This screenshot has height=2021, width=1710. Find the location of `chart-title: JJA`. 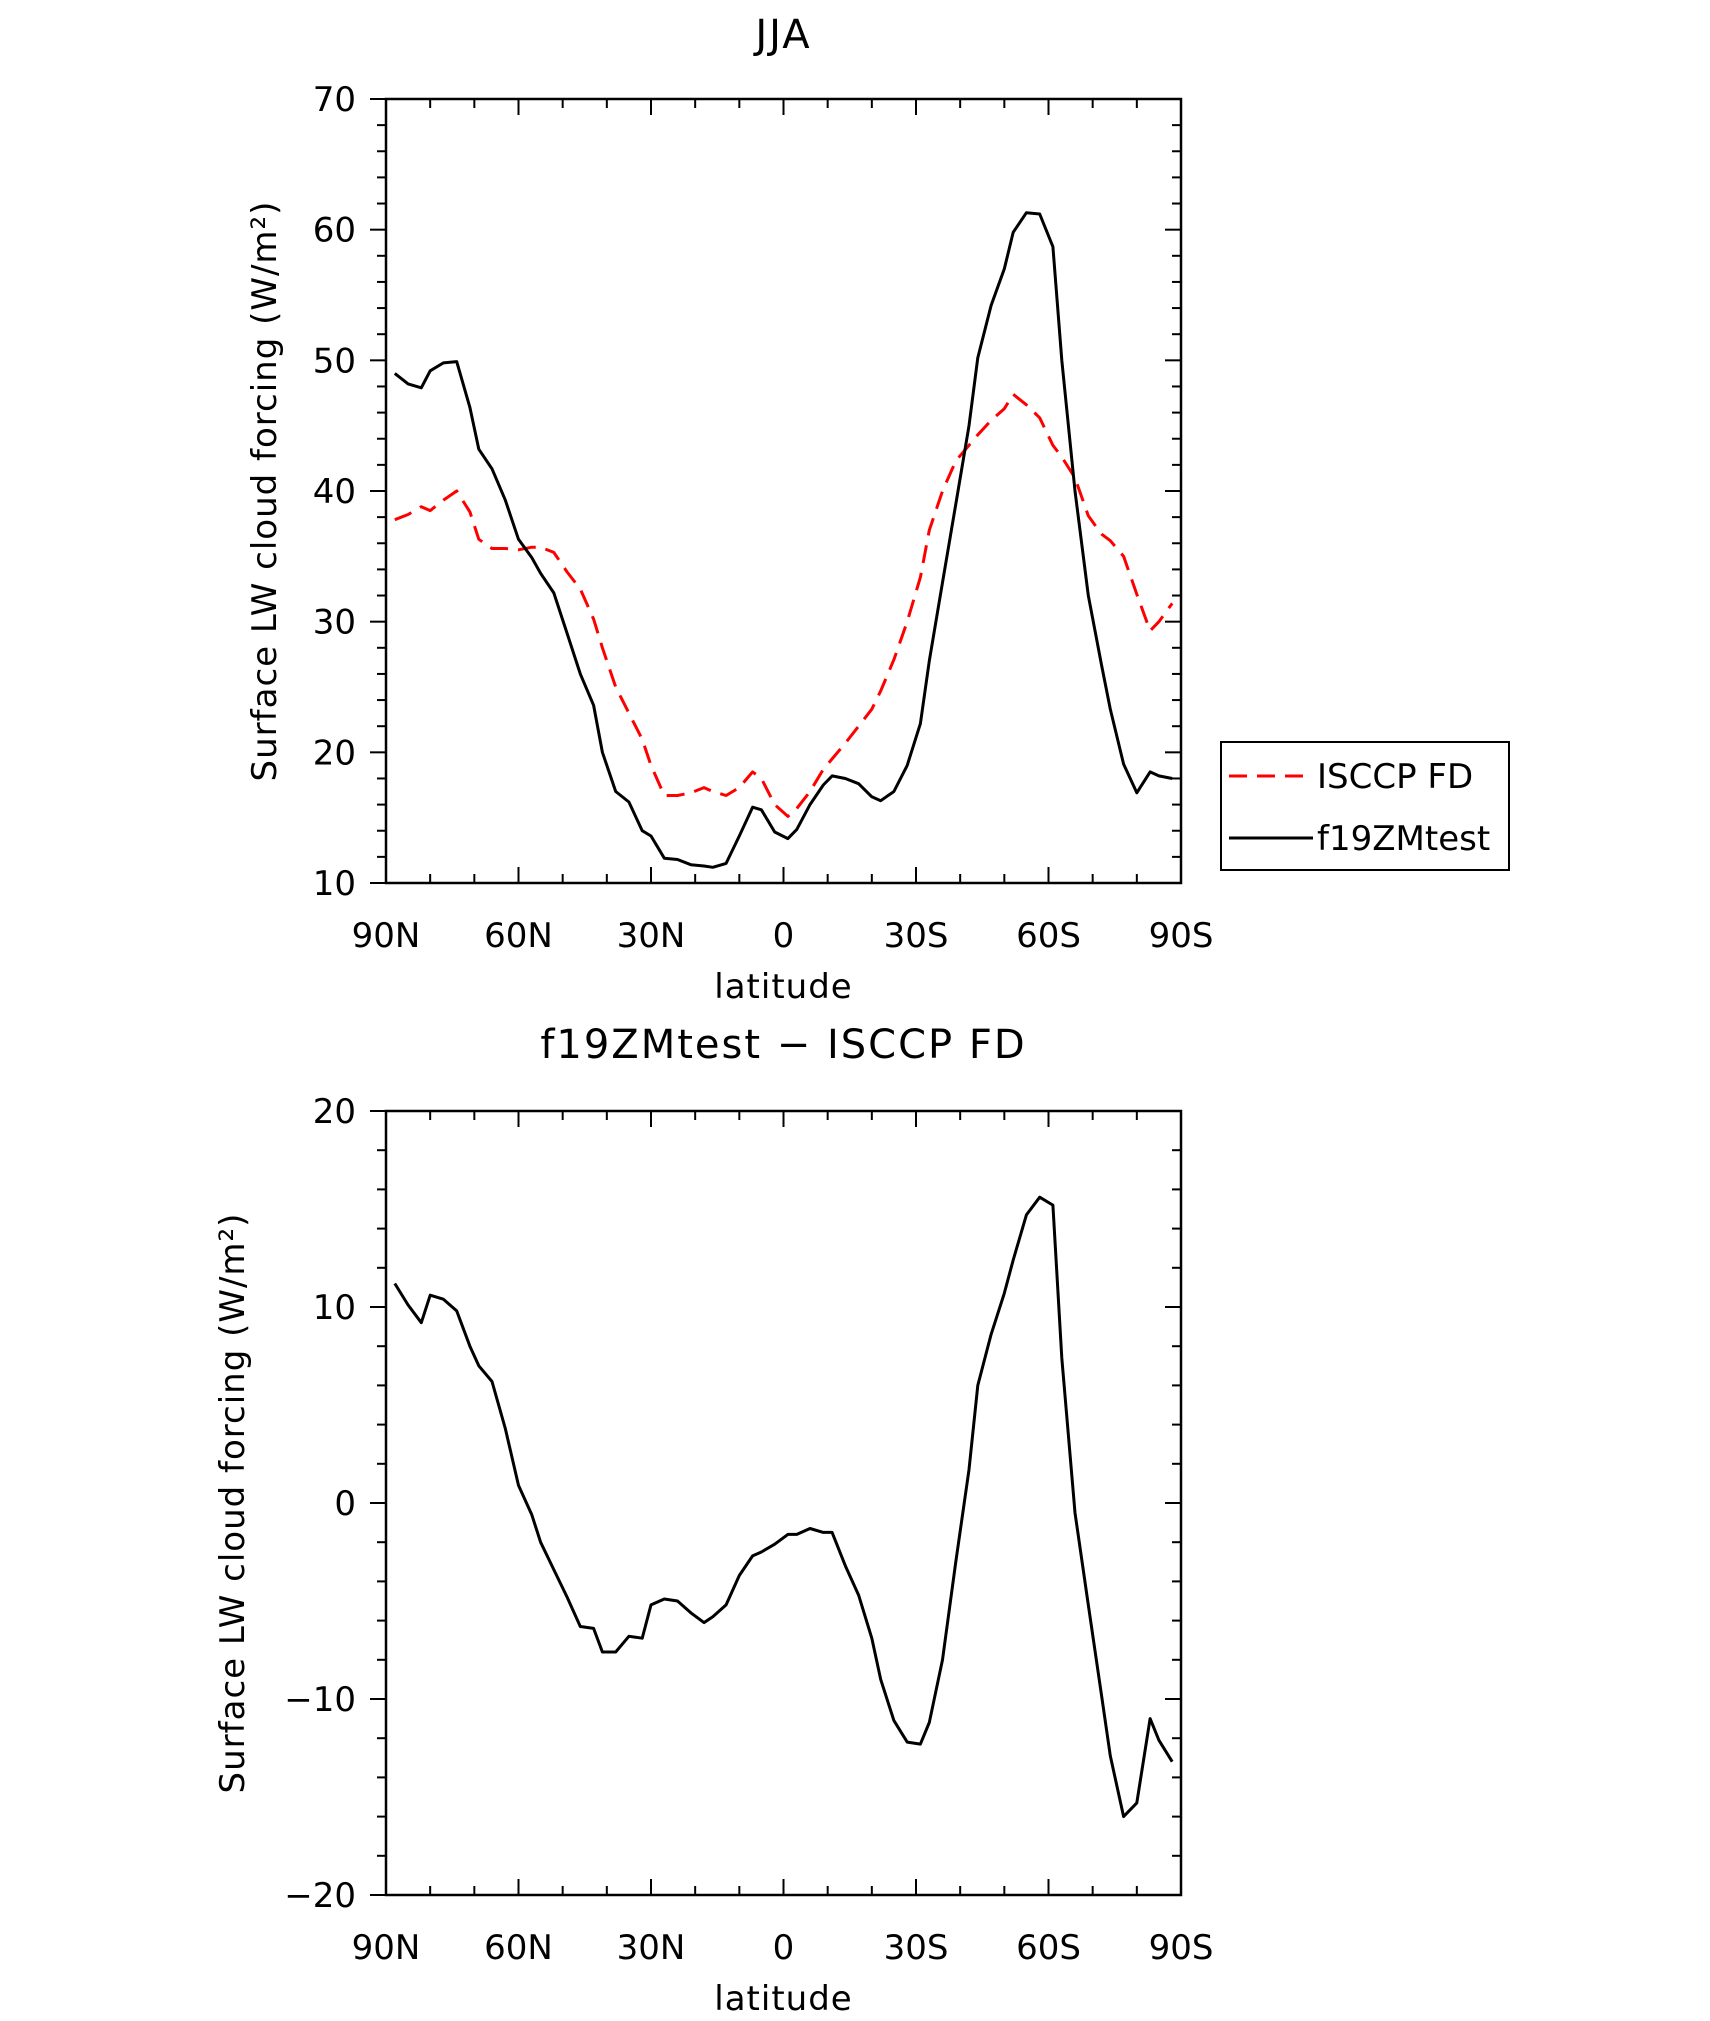

chart-title: JJA is located at coordinates (781, 35).